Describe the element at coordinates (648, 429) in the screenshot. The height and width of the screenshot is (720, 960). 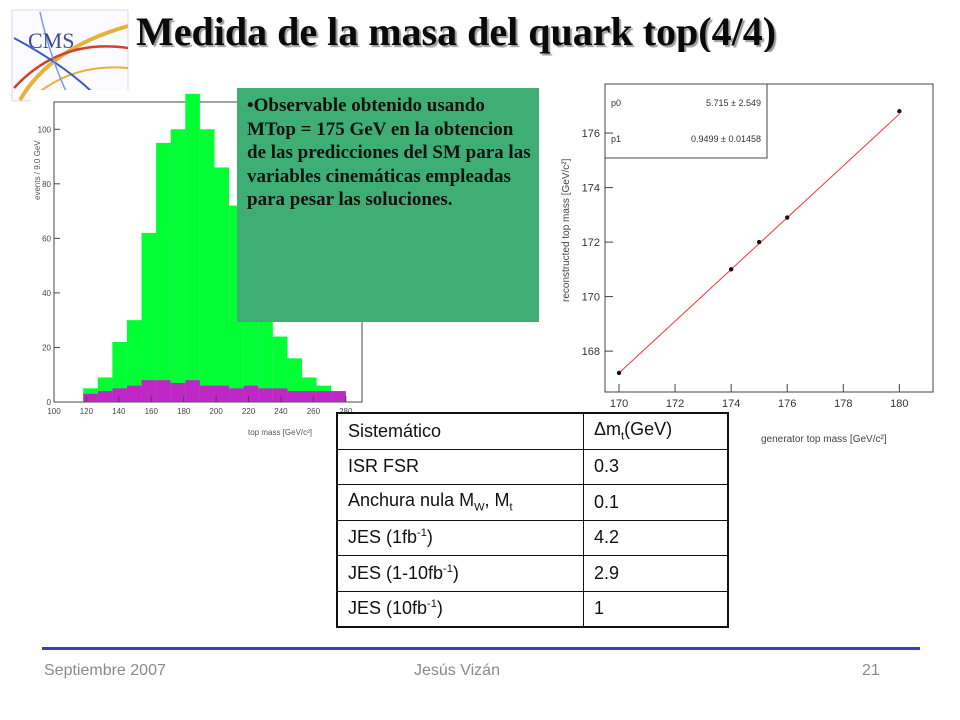
I see `header-delta-unit: (GeV)` at that location.